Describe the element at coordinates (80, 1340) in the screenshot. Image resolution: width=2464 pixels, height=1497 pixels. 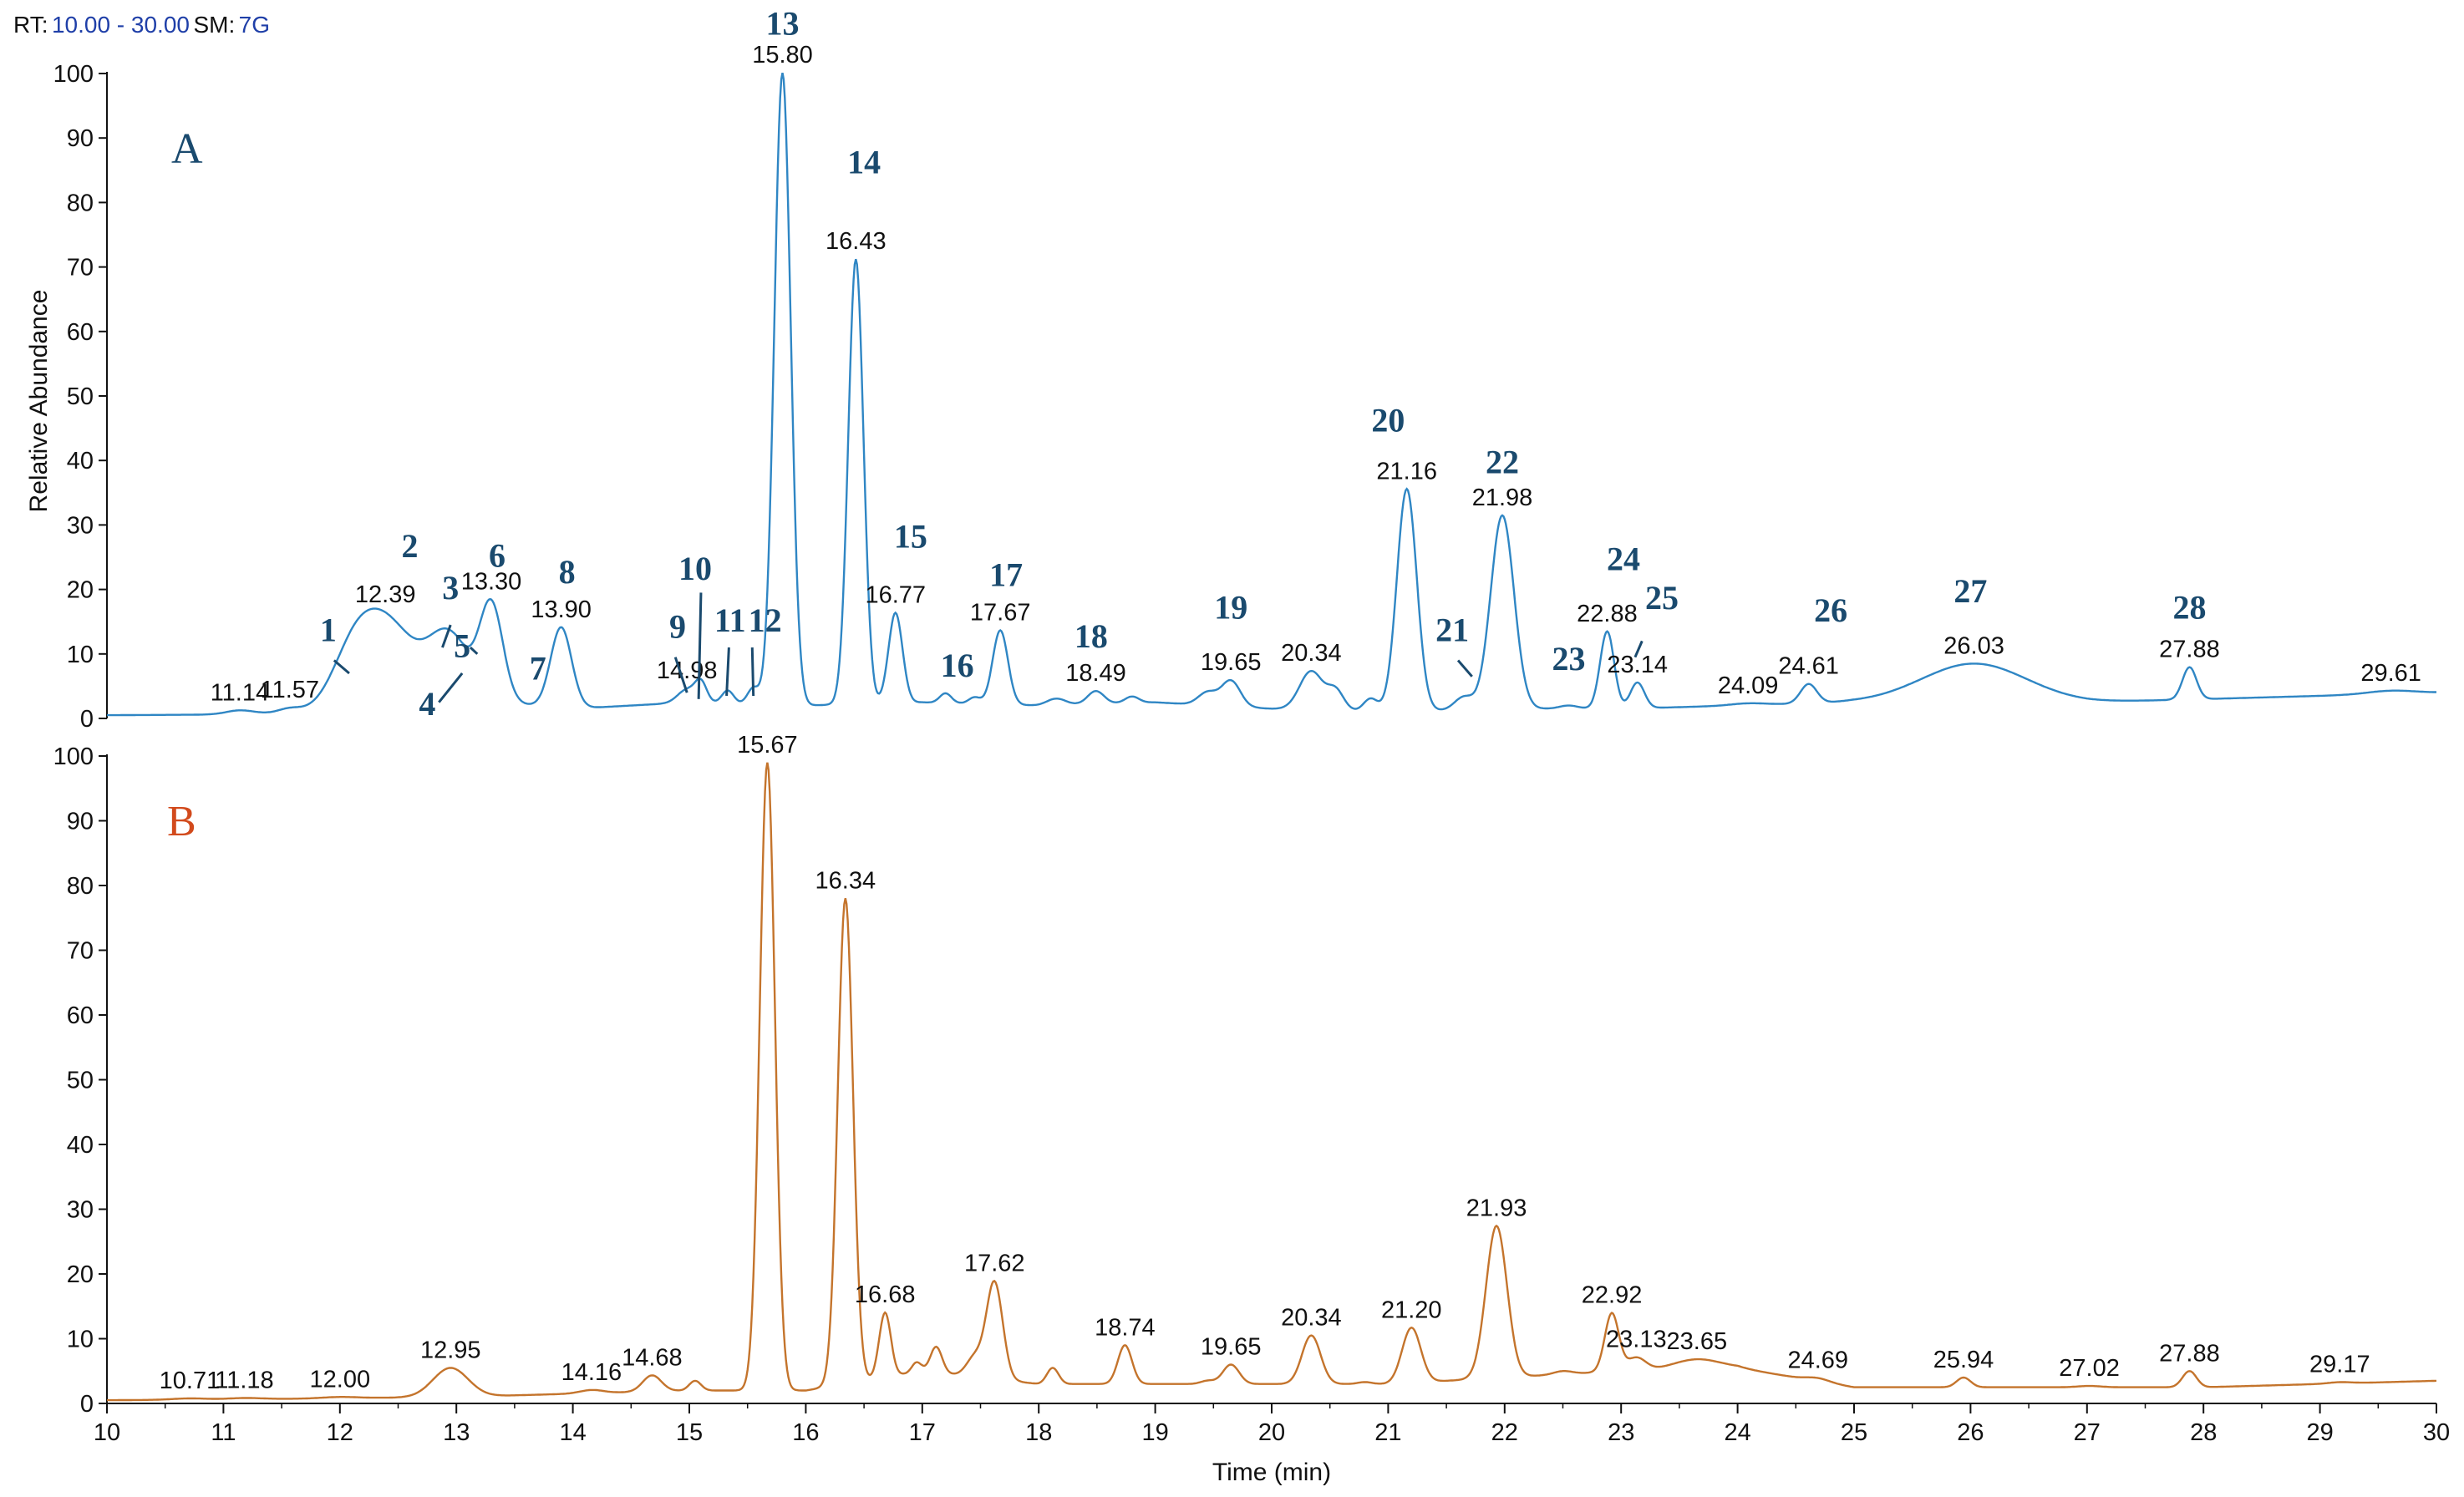
I see `y-tick-label: 10` at that location.